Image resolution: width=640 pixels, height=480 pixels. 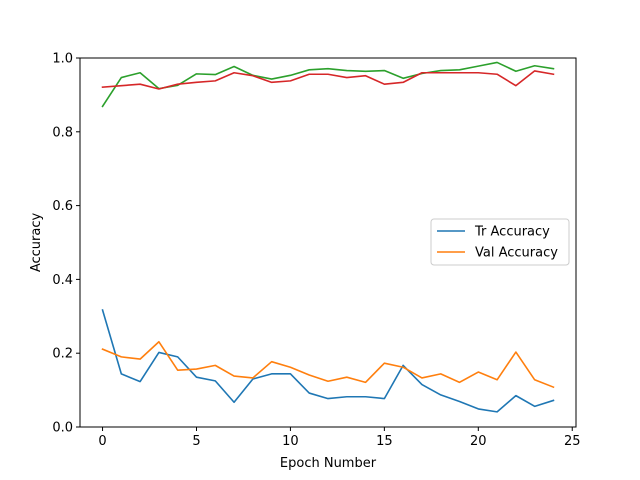 What do you see at coordinates (66, 244) in the screenshot?
I see `y-axis-ticks: 0.0 0.2 0.4 0.6 0.8 1.0` at bounding box center [66, 244].